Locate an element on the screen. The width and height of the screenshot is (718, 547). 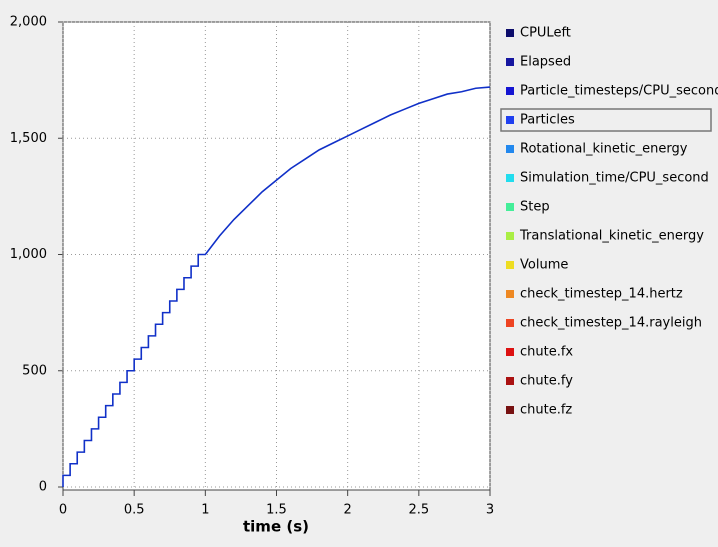
legend-label: check_timestep_14.hertz is located at coordinates (601, 294).